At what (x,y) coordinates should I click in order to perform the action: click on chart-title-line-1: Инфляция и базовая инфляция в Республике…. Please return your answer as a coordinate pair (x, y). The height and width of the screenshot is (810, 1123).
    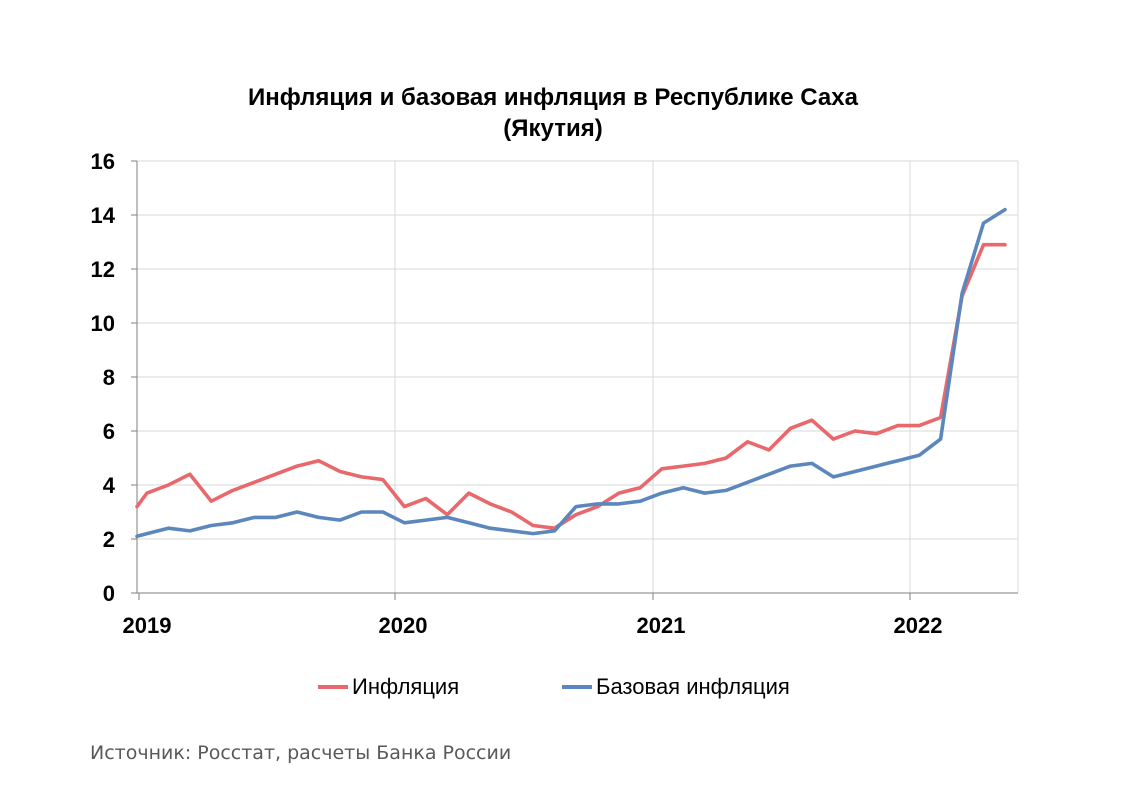
    Looking at the image, I should click on (553, 97).